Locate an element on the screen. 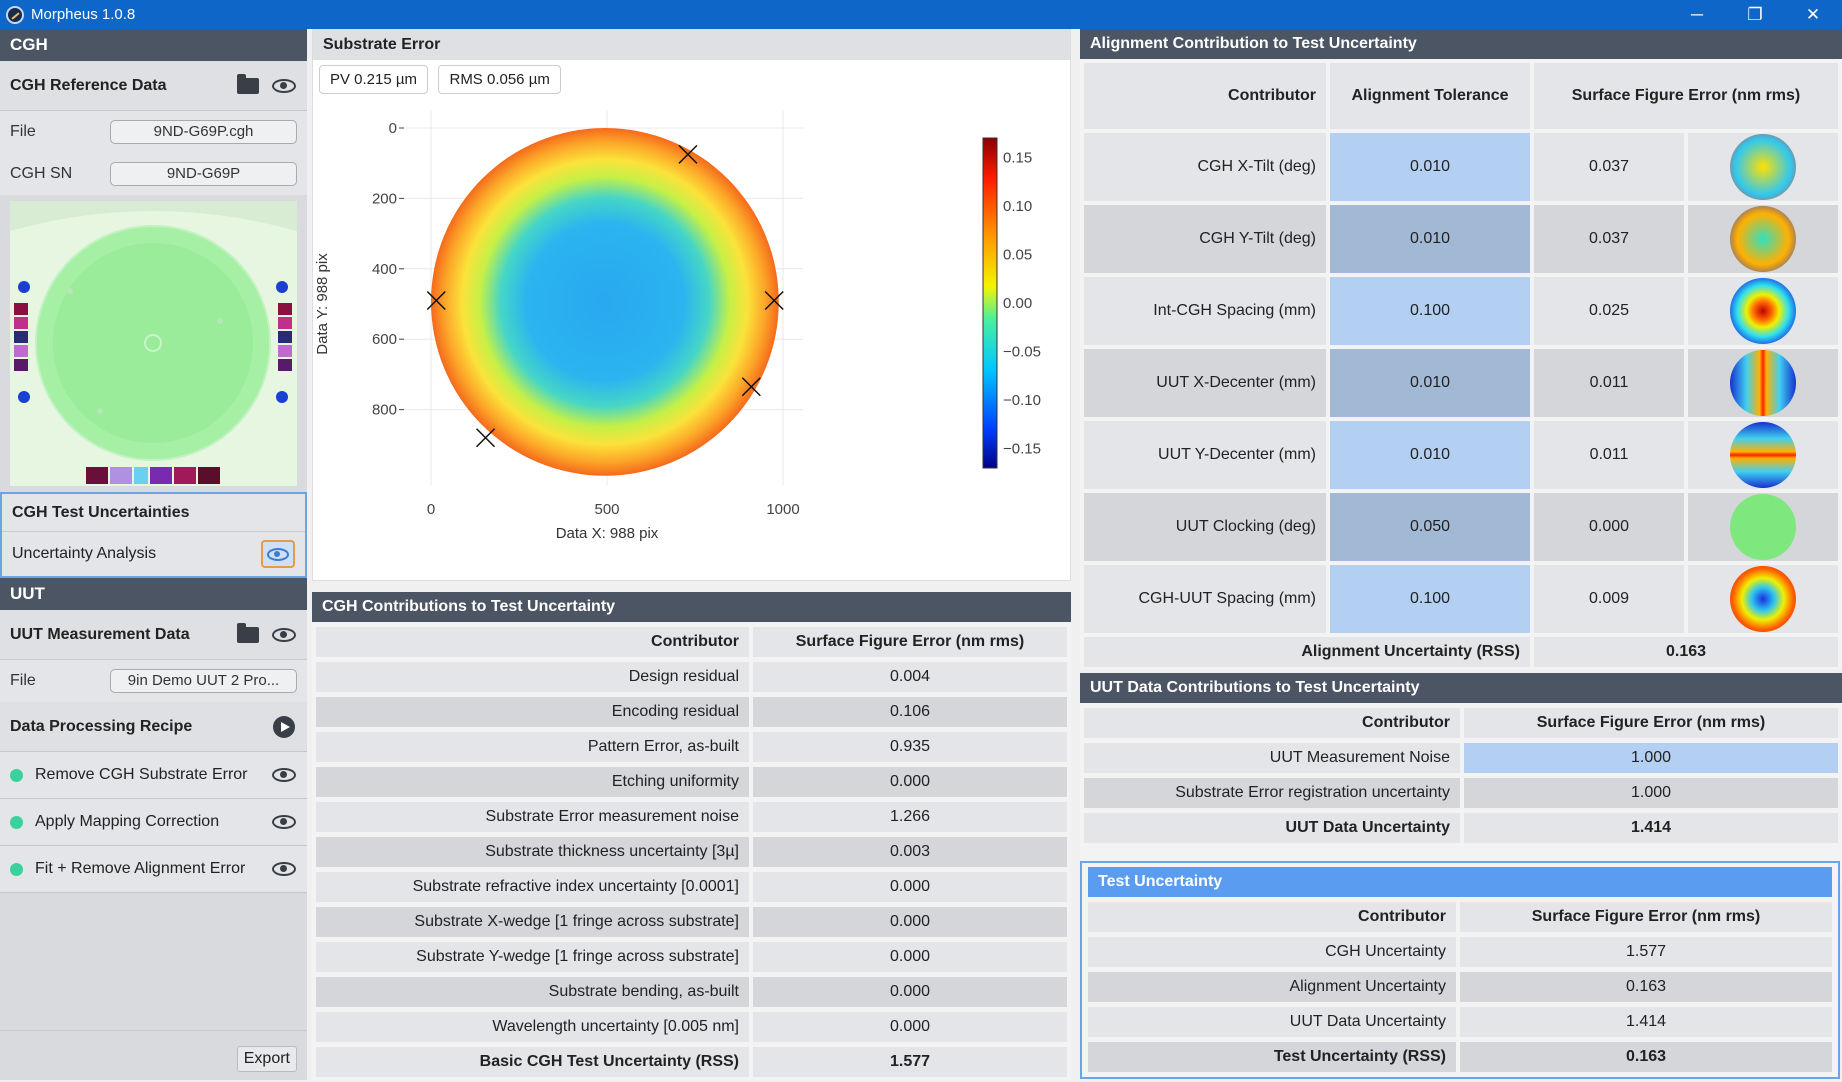 The width and height of the screenshot is (1842, 1082). run-recipe-play-icon is located at coordinates (284, 726).